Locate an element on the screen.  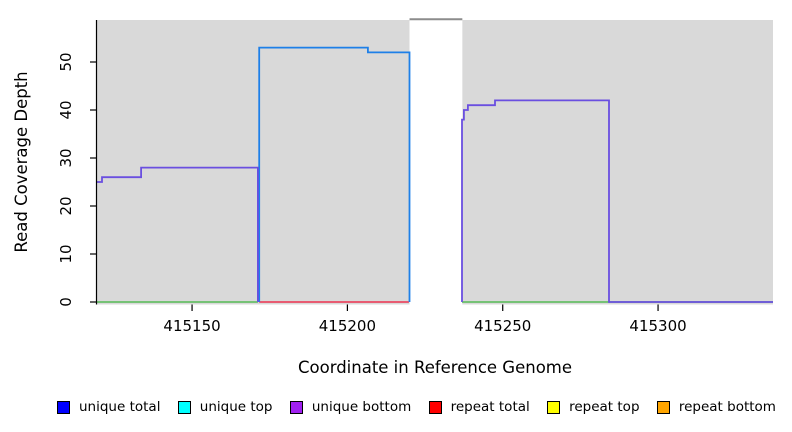
masked-region-layer is located at coordinates (436, 161).